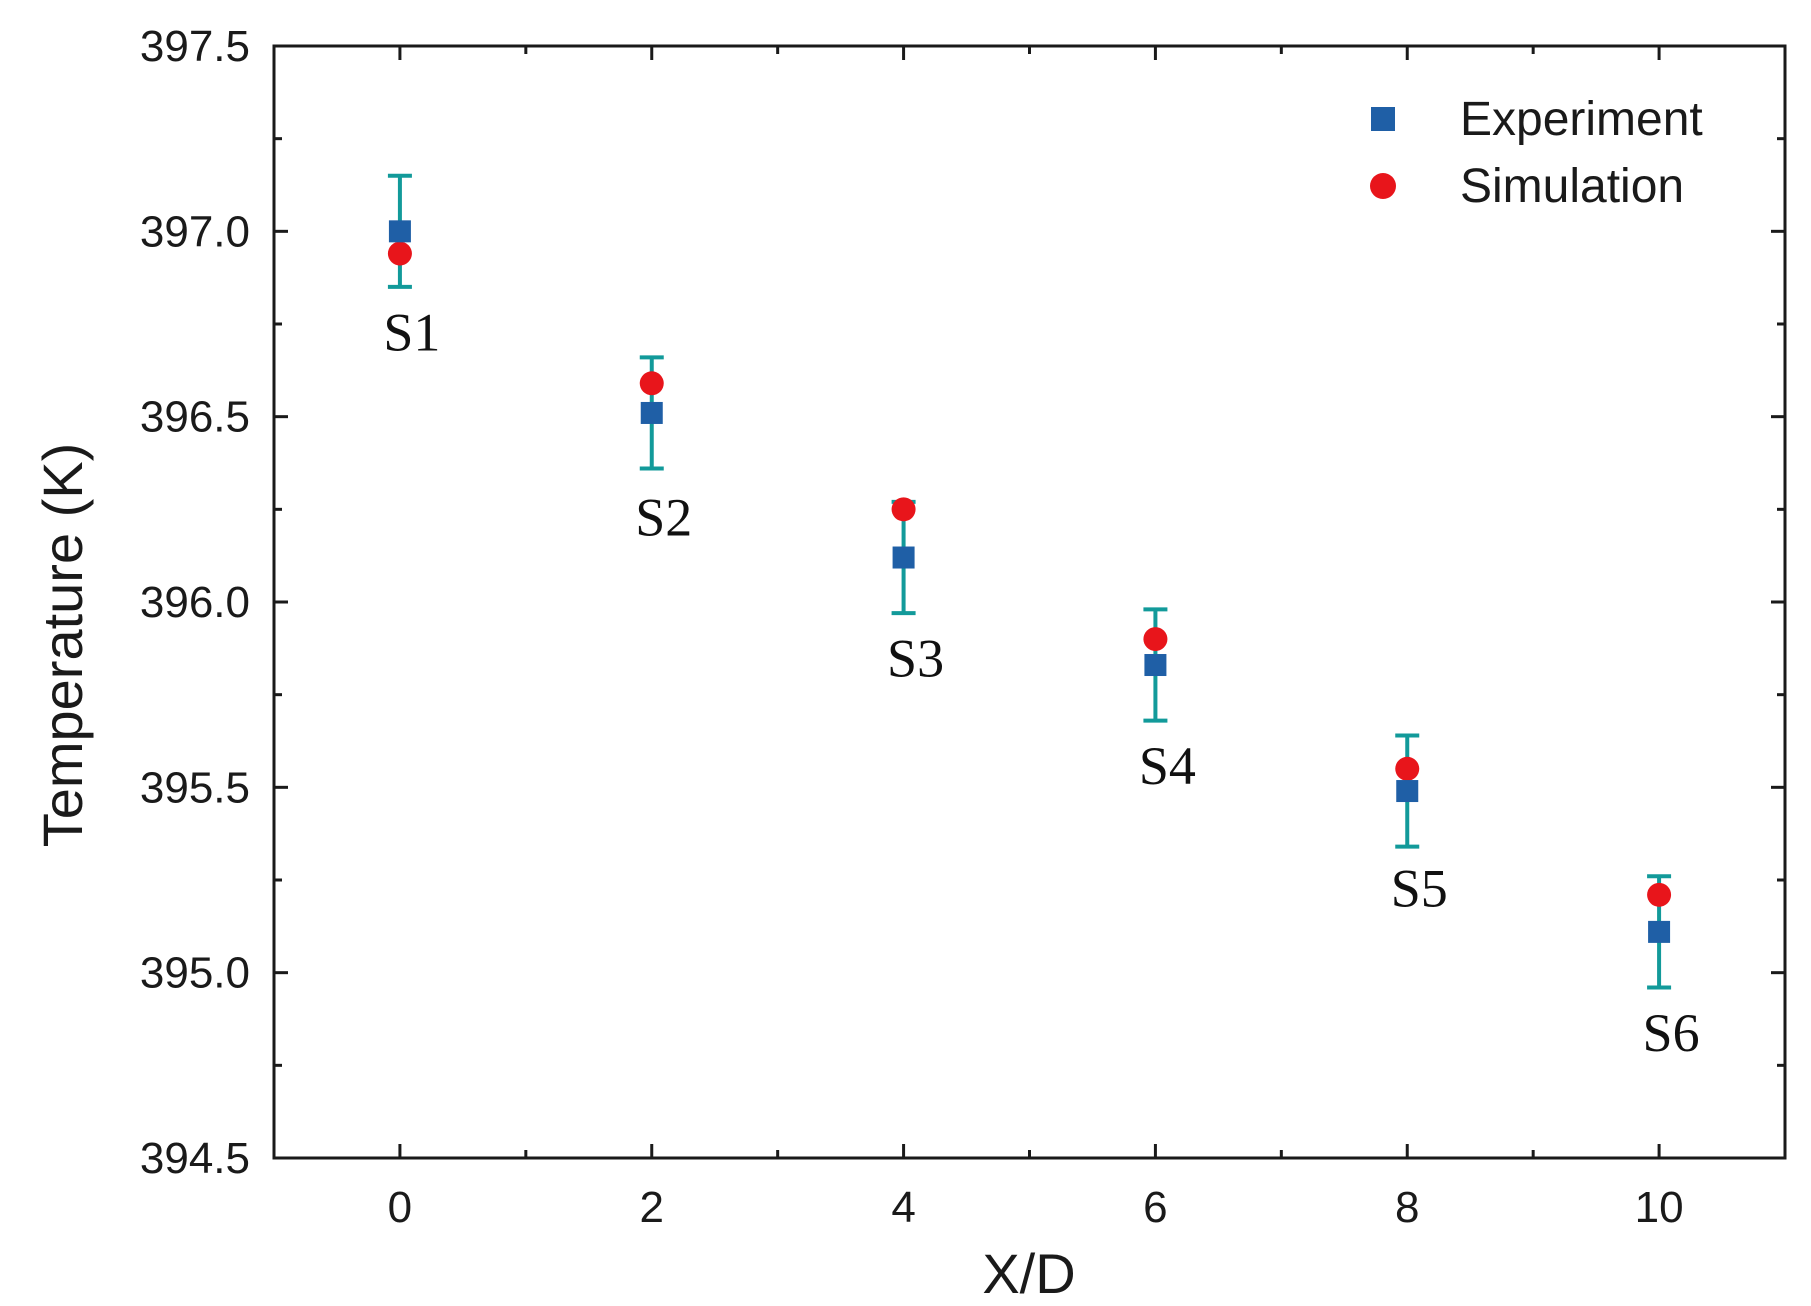 This screenshot has height=1306, width=1811. Describe the element at coordinates (400, 1207) in the screenshot. I see `x-tick-label: 0` at that location.